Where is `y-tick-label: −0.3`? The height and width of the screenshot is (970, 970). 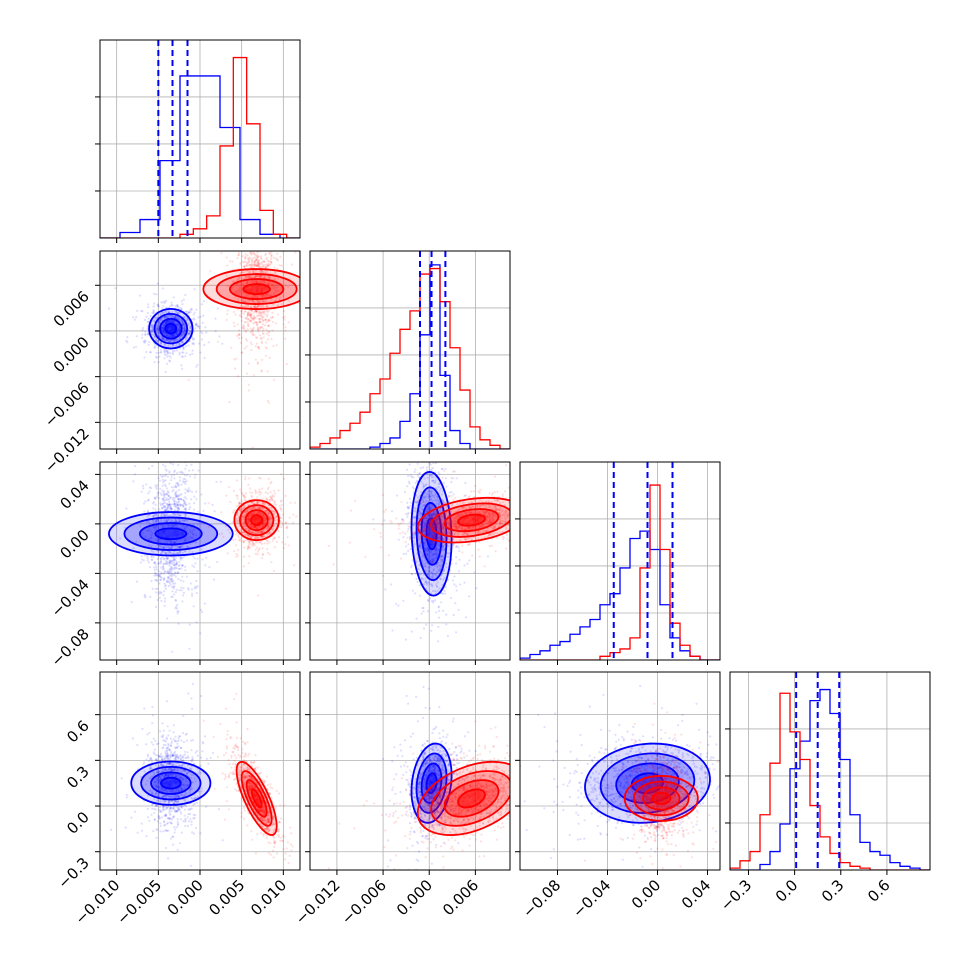 y-tick-label: −0.3 is located at coordinates (73, 873).